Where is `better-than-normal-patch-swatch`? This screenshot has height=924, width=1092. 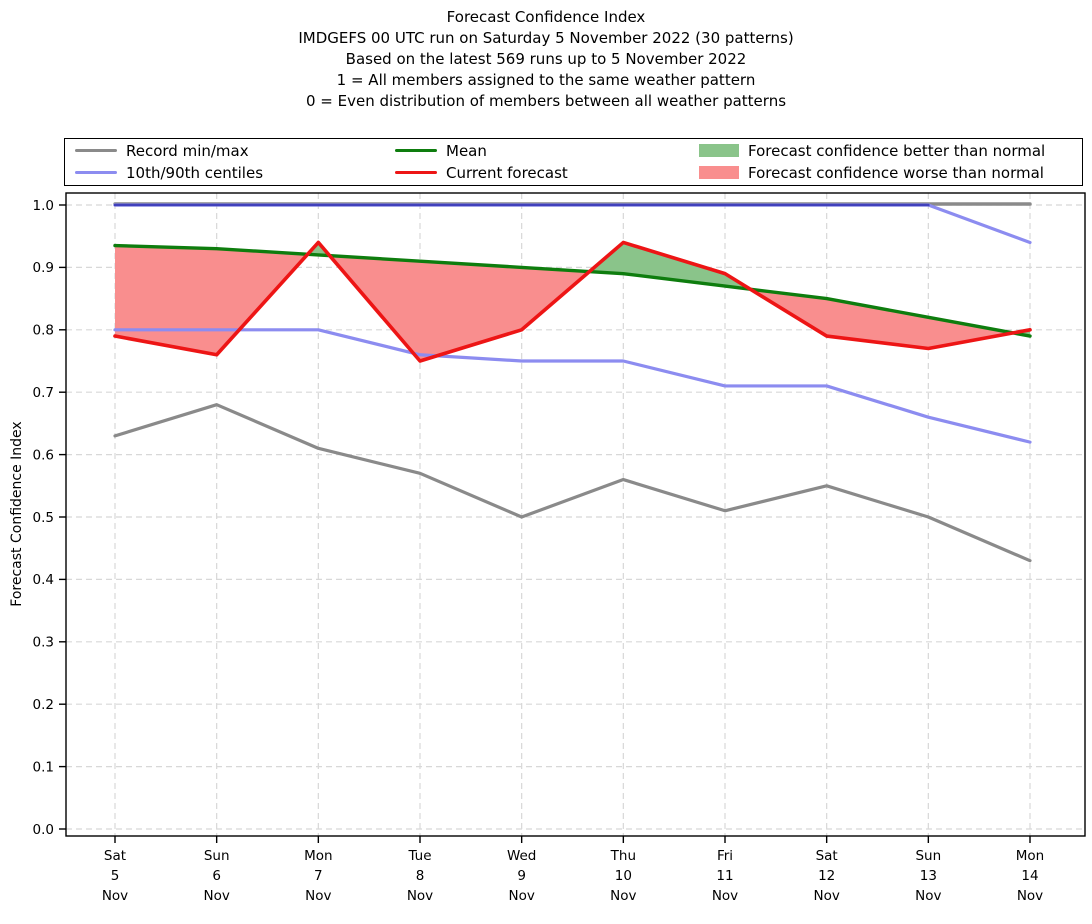
better-than-normal-patch-swatch is located at coordinates (719, 150).